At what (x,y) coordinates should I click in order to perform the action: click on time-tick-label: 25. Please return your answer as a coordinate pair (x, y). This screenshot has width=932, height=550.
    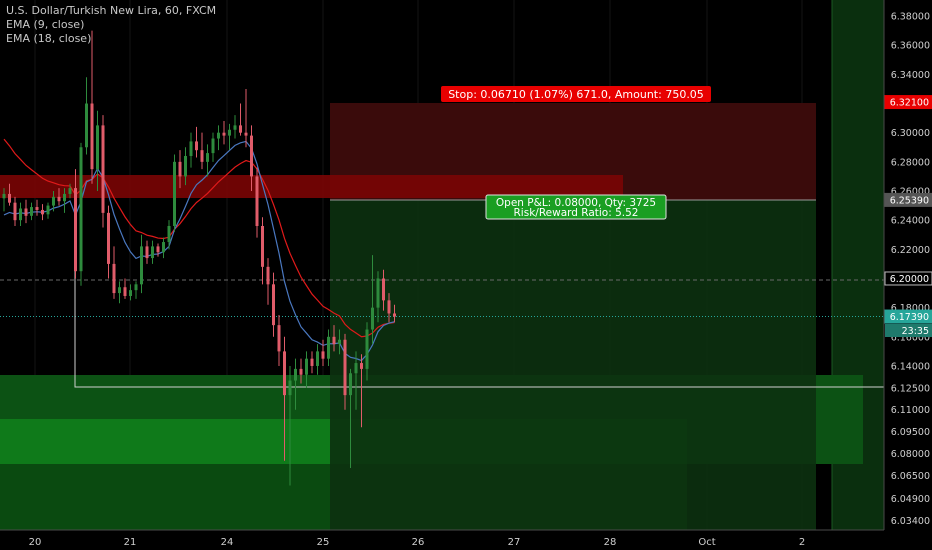
    Looking at the image, I should click on (323, 542).